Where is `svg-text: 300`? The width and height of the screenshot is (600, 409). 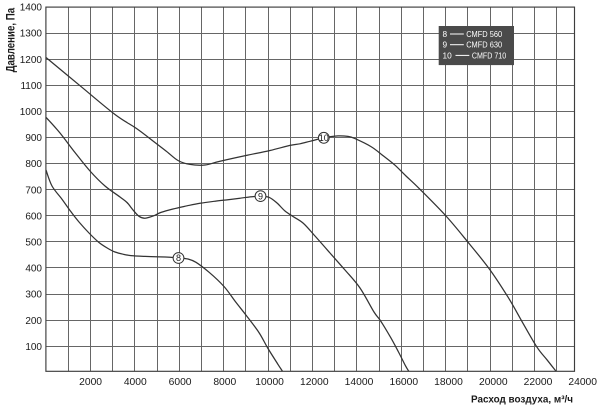
svg-text: 300 is located at coordinates (33, 295).